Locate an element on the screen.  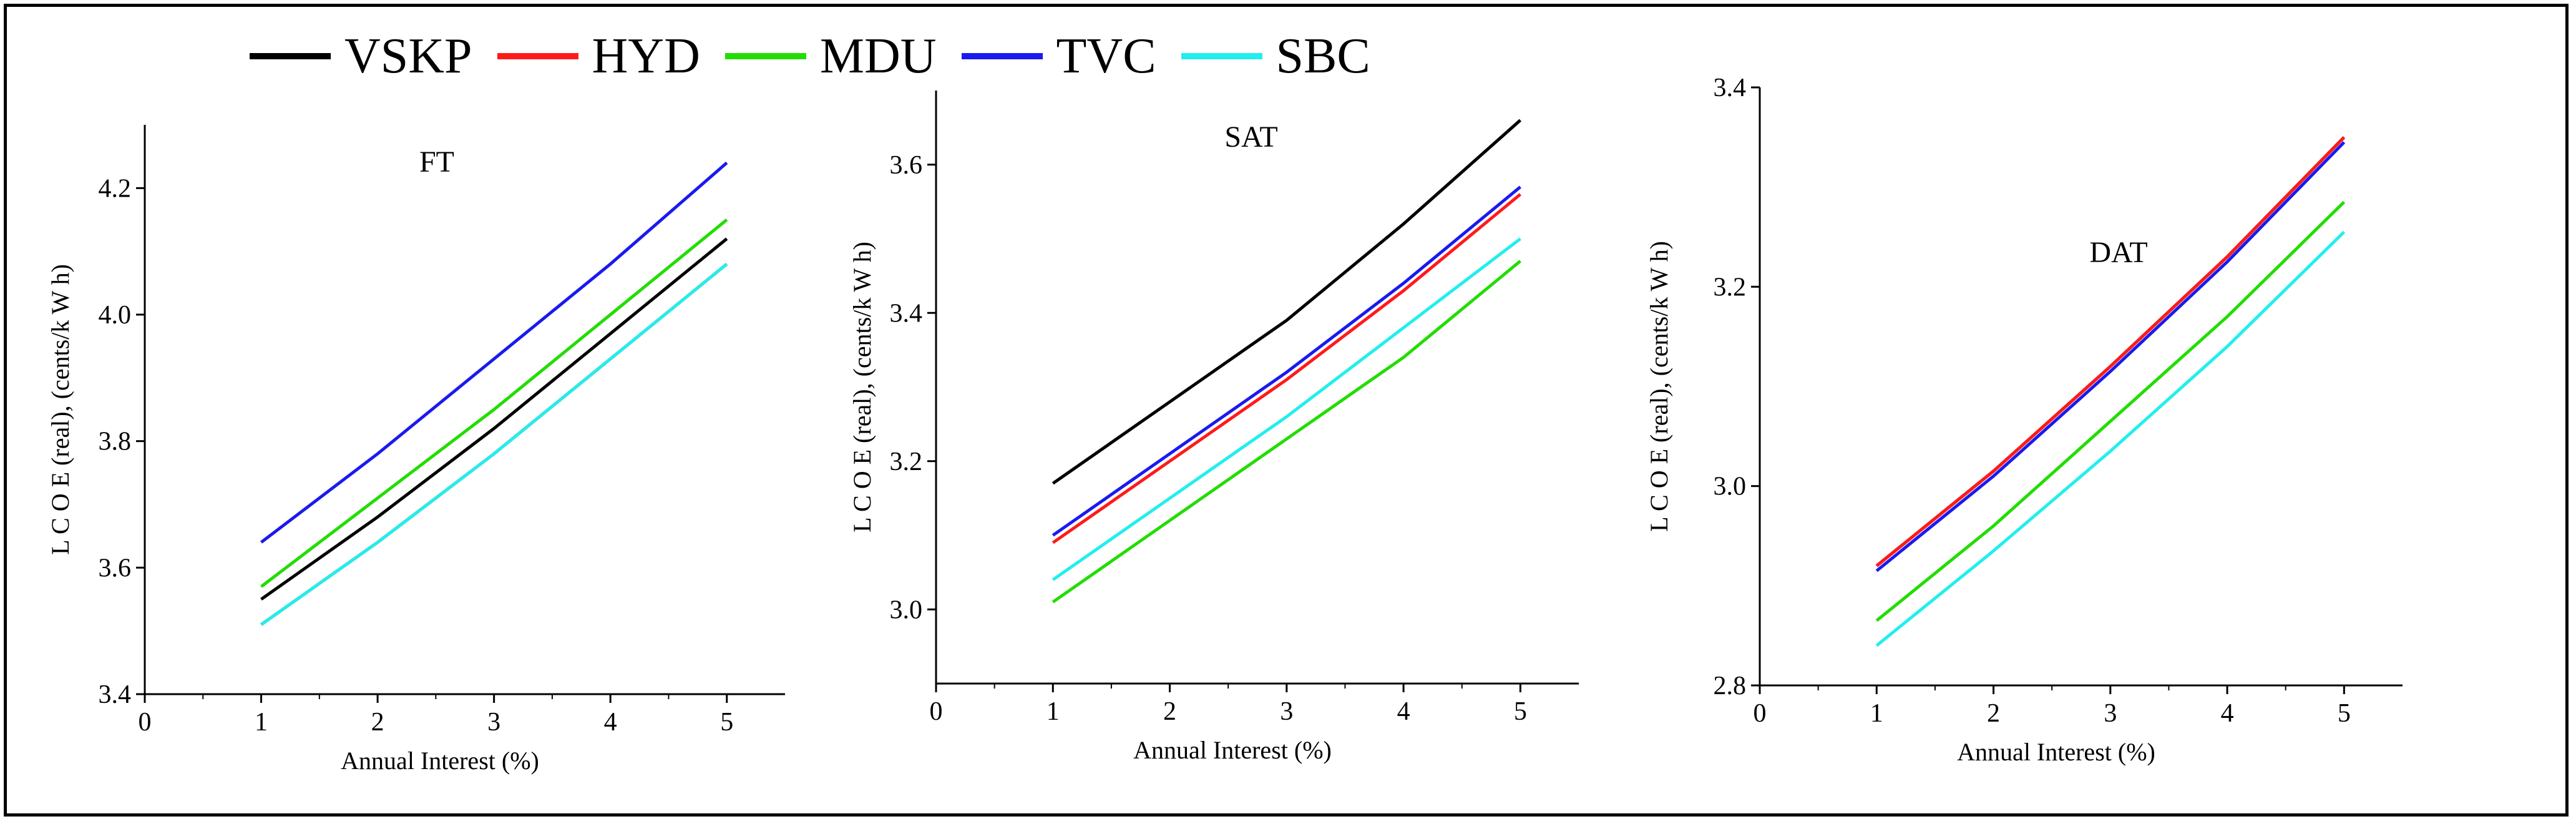
dat-x-axis-title: Annual Interest (%) is located at coordinates (2056, 752).